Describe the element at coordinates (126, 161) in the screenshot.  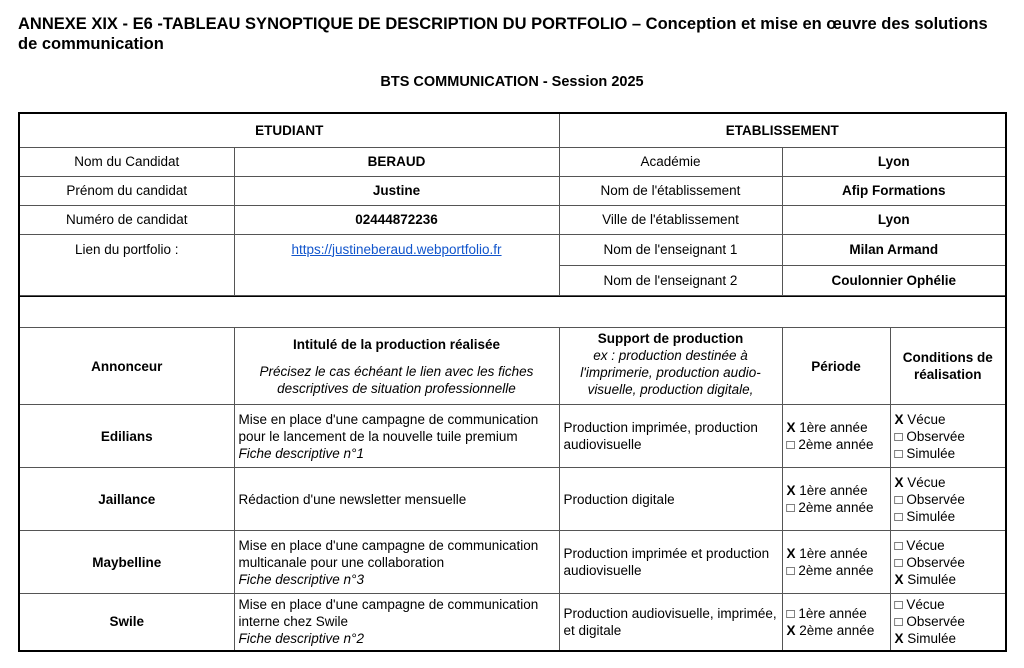
I see `student-label: Nom du Candidat` at that location.